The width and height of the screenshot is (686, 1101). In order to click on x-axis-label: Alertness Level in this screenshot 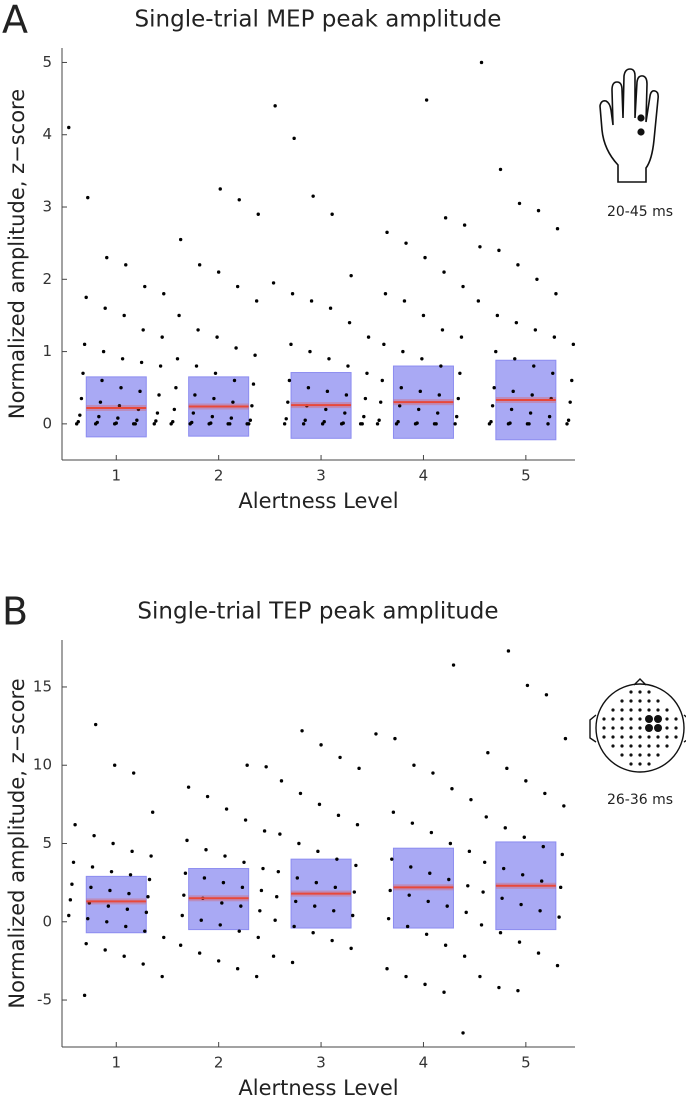, I will do `click(318, 501)`.